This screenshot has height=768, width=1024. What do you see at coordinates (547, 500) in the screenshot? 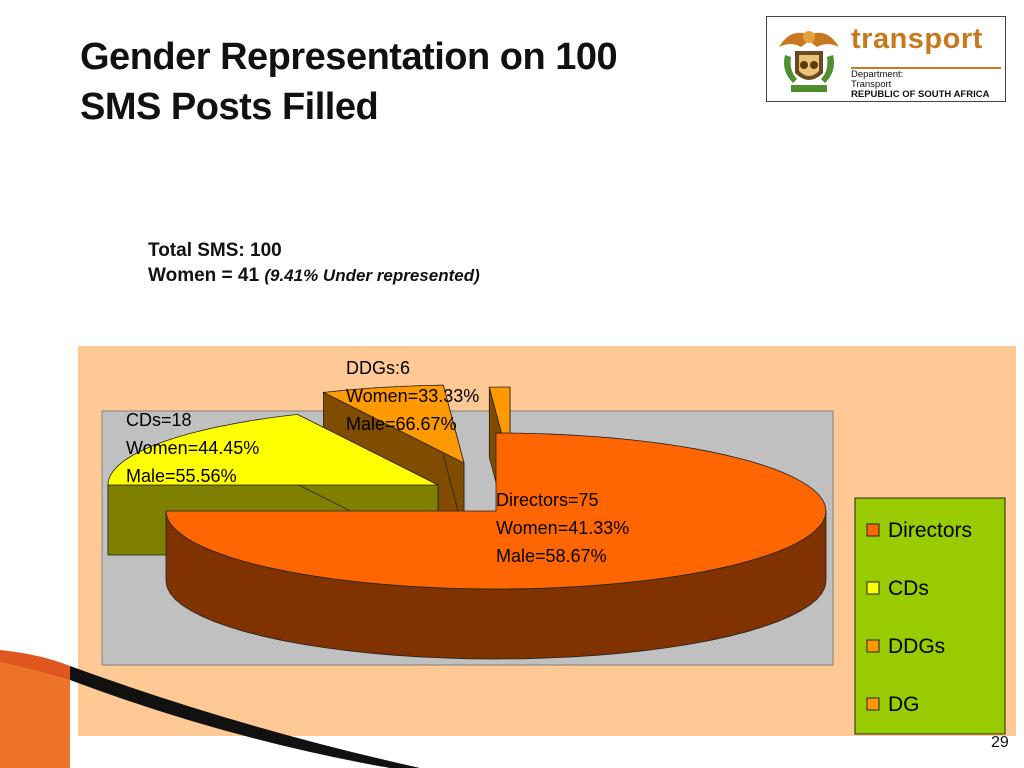
I see `data-label-line: Directors=75` at bounding box center [547, 500].